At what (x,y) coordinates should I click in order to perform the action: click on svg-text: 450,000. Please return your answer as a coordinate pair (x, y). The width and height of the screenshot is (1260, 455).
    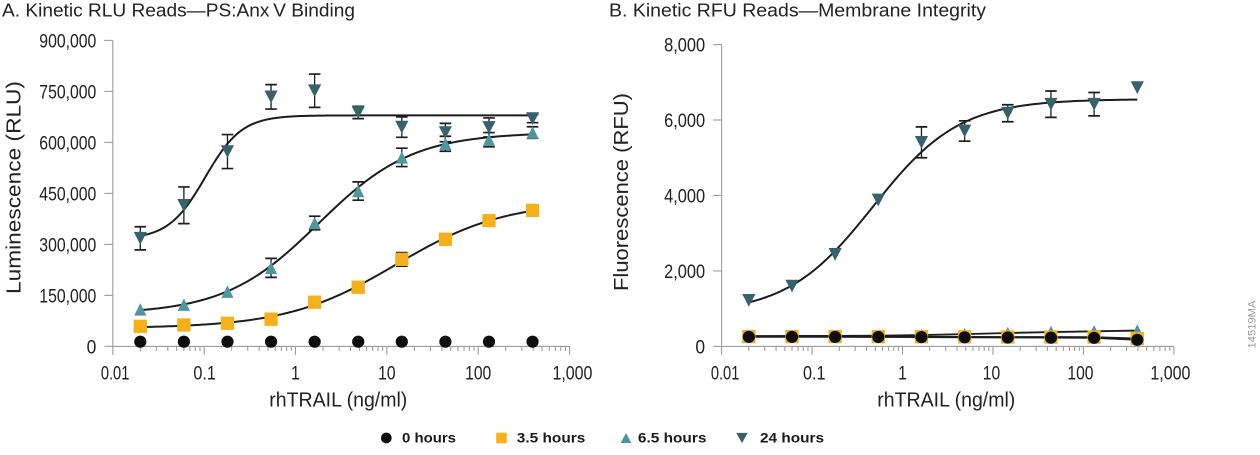
    Looking at the image, I should click on (67, 194).